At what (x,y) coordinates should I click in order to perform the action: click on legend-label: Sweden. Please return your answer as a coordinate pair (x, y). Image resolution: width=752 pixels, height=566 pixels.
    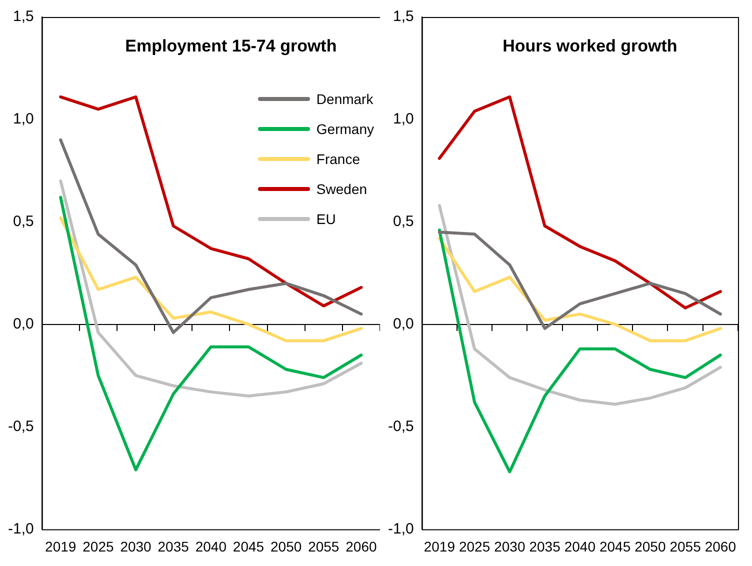
    Looking at the image, I should click on (342, 189).